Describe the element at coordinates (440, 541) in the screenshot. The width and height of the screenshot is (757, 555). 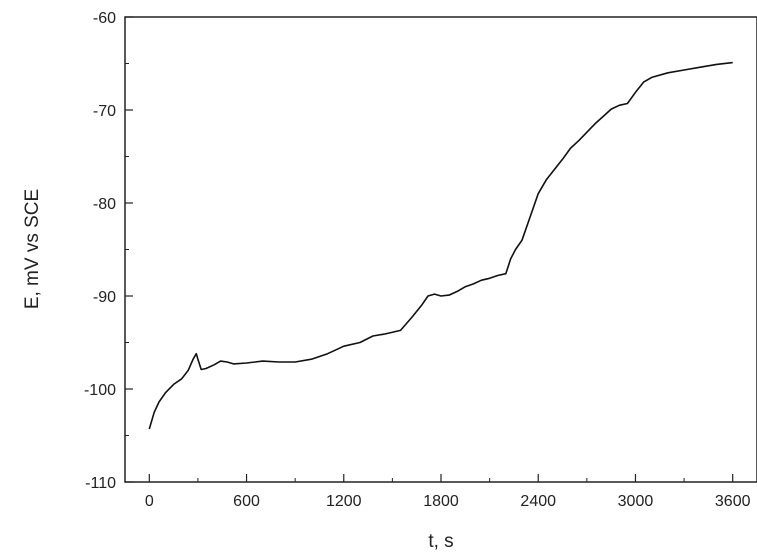
I see `x-axis-title: t, s` at that location.